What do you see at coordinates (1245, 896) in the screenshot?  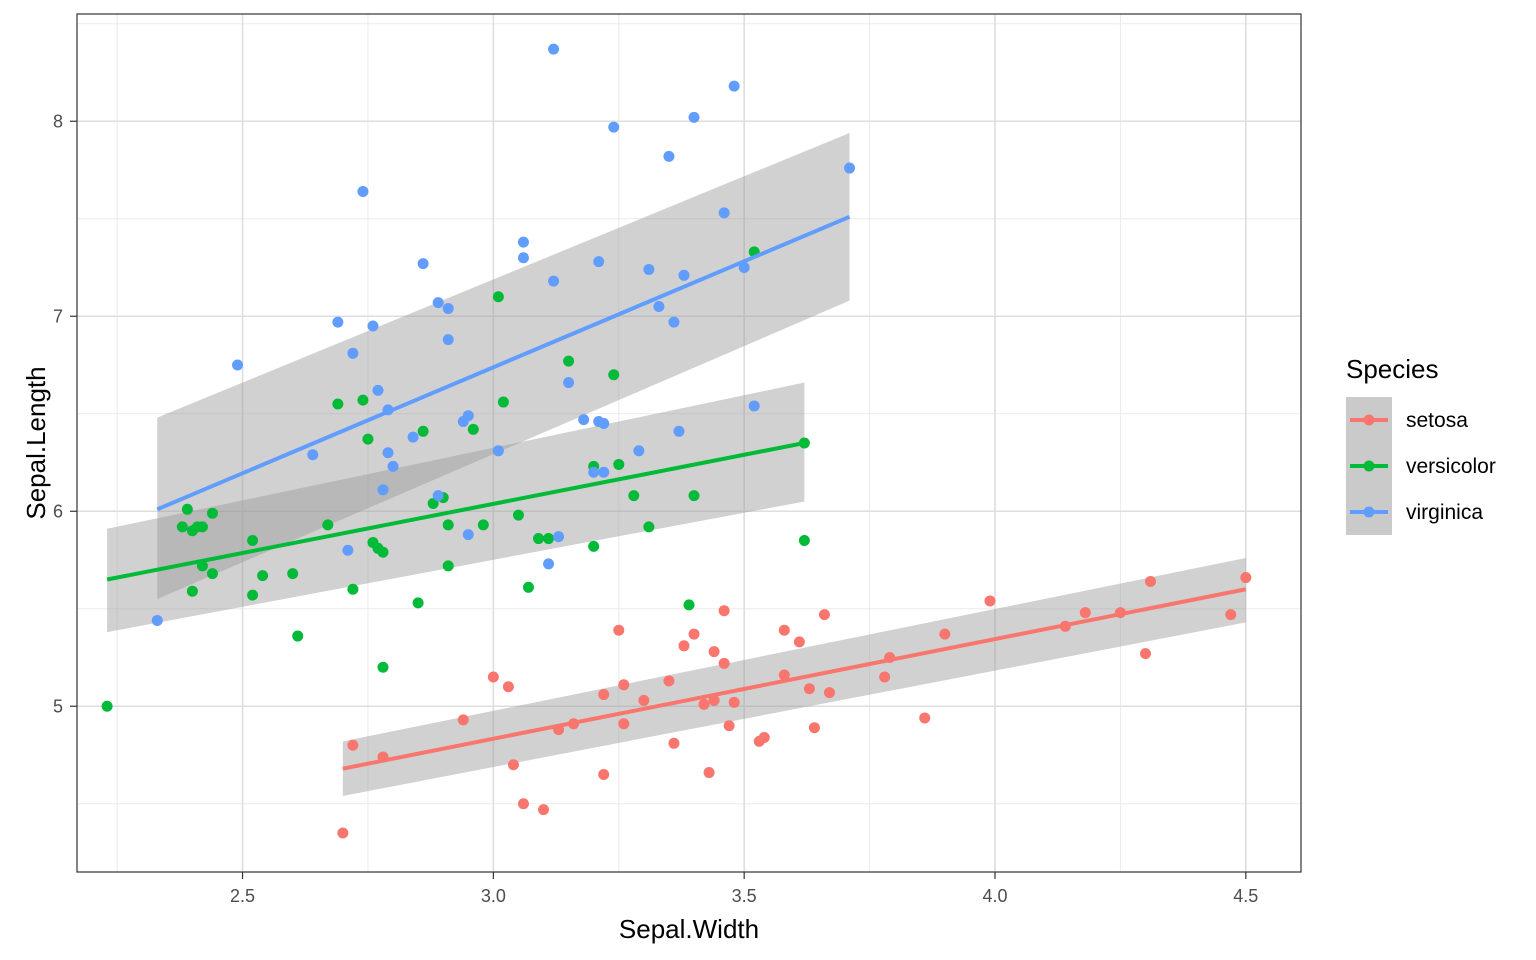 I see `x-tick-label: 4.5` at bounding box center [1245, 896].